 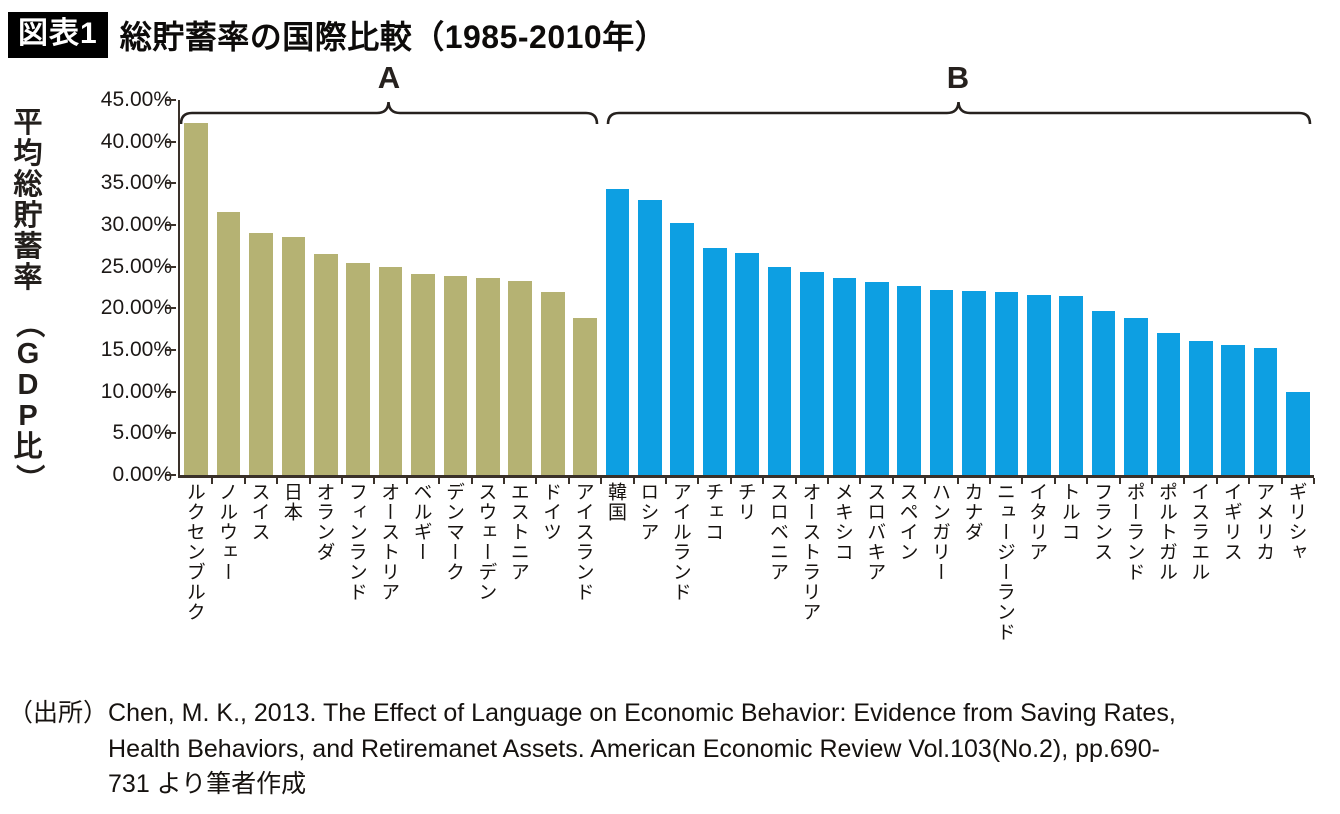 I want to click on y-axis-title-char: ）, so click(x=28, y=478).